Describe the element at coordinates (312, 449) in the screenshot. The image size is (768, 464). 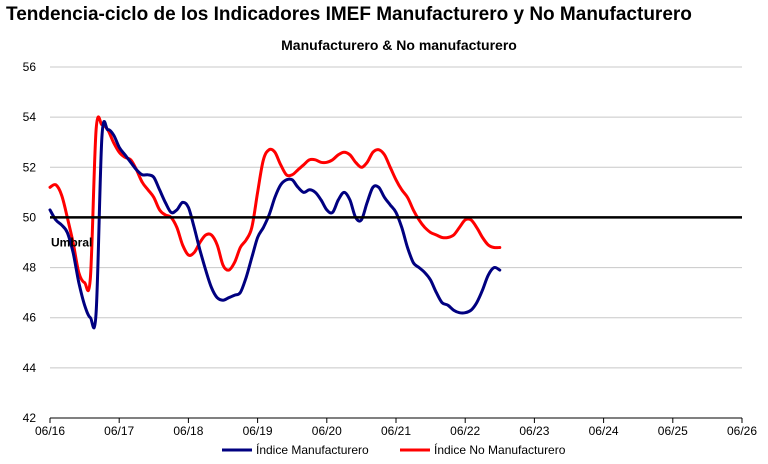
I see `legend-label: Índice Manufacturero` at that location.